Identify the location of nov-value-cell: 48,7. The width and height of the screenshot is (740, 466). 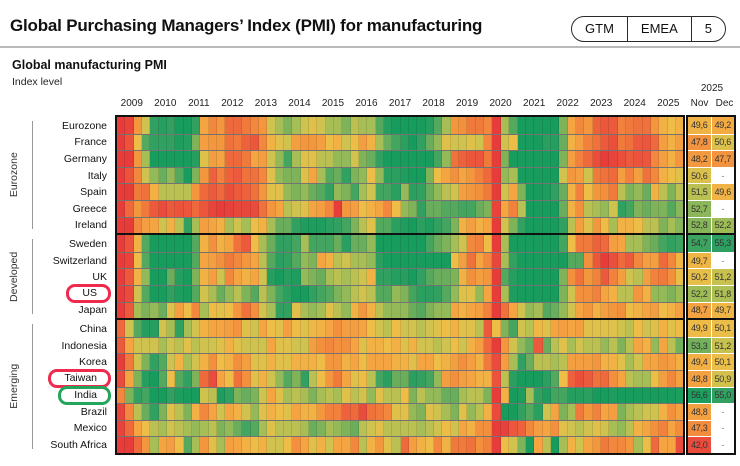
(700, 310).